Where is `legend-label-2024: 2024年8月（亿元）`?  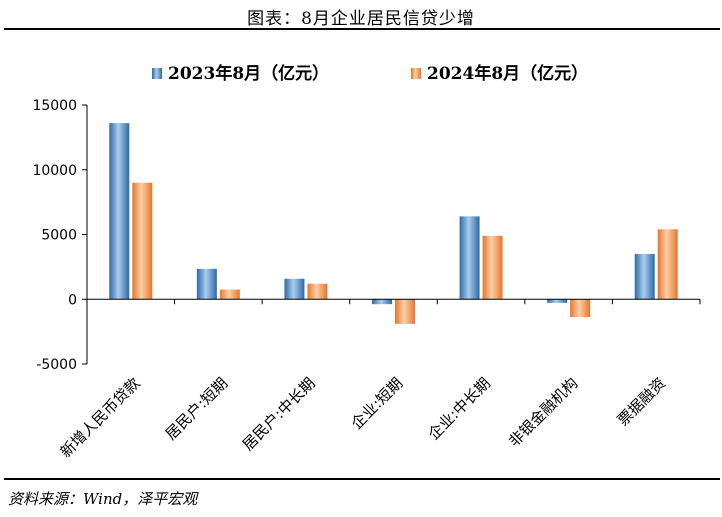
legend-label-2024: 2024年8月（亿元） is located at coordinates (507, 73).